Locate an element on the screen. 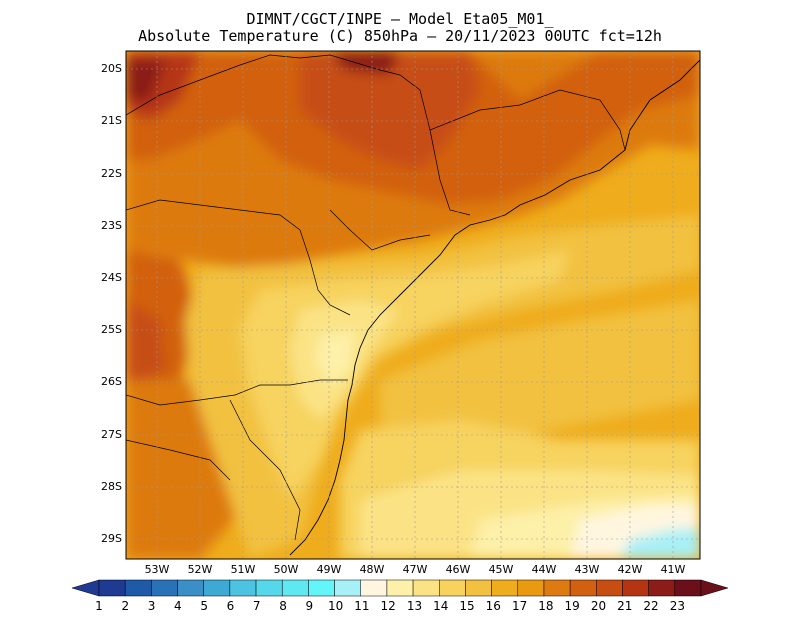  lon-tick-label: 41W is located at coordinates (673, 569).